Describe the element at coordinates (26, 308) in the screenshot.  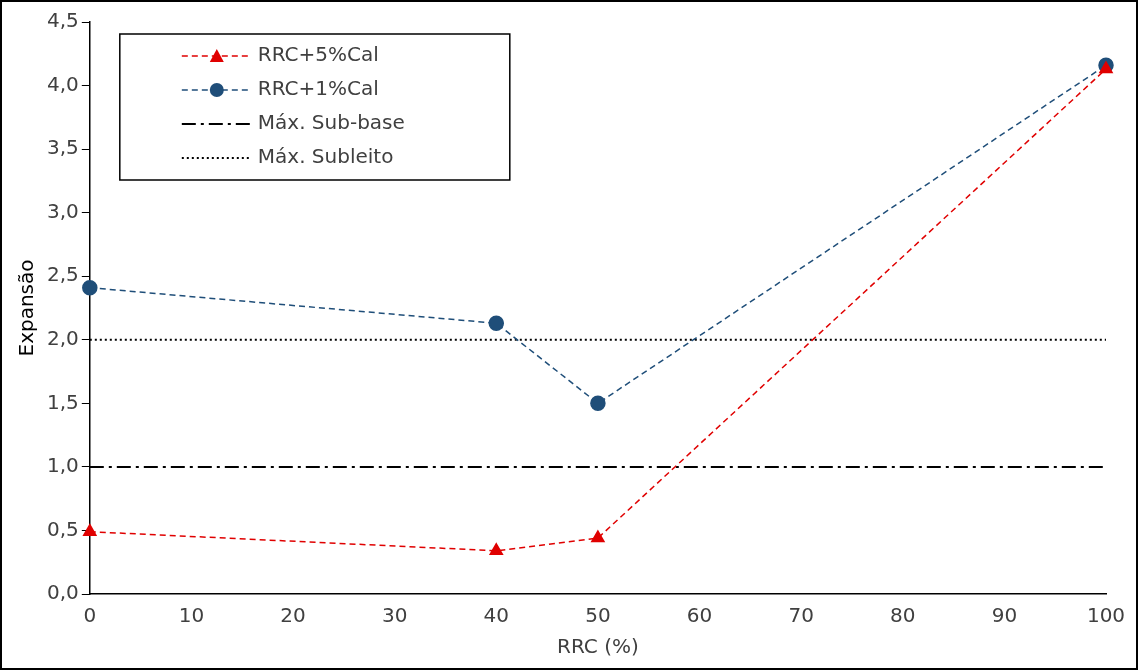
I see `y-axis-title: Expansão` at that location.